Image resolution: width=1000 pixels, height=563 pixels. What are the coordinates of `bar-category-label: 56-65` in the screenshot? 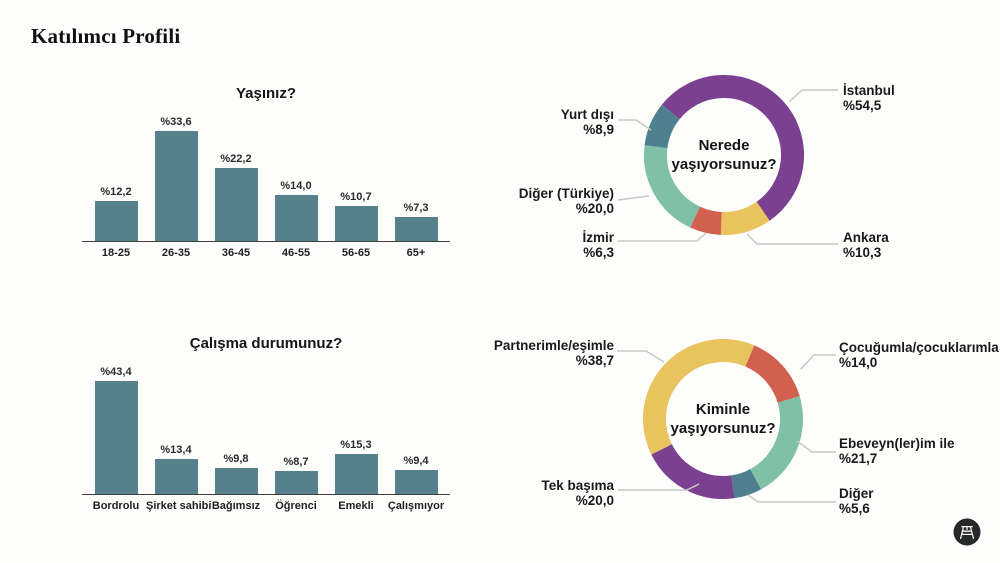 It's located at (356, 253).